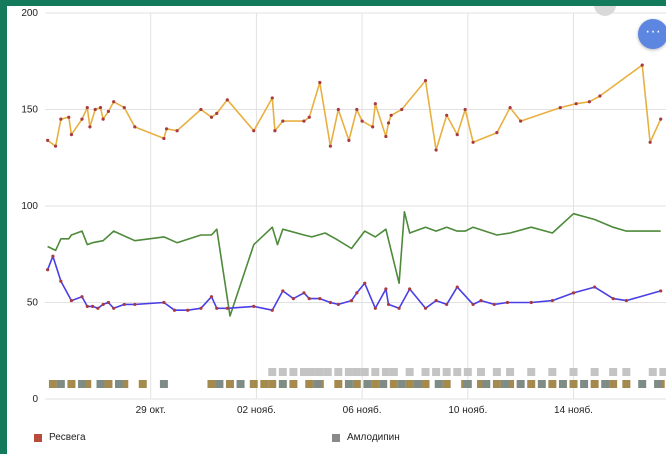 The height and width of the screenshot is (454, 666). I want to click on legend-item-amlodipin: Амлодипин, so click(366, 437).